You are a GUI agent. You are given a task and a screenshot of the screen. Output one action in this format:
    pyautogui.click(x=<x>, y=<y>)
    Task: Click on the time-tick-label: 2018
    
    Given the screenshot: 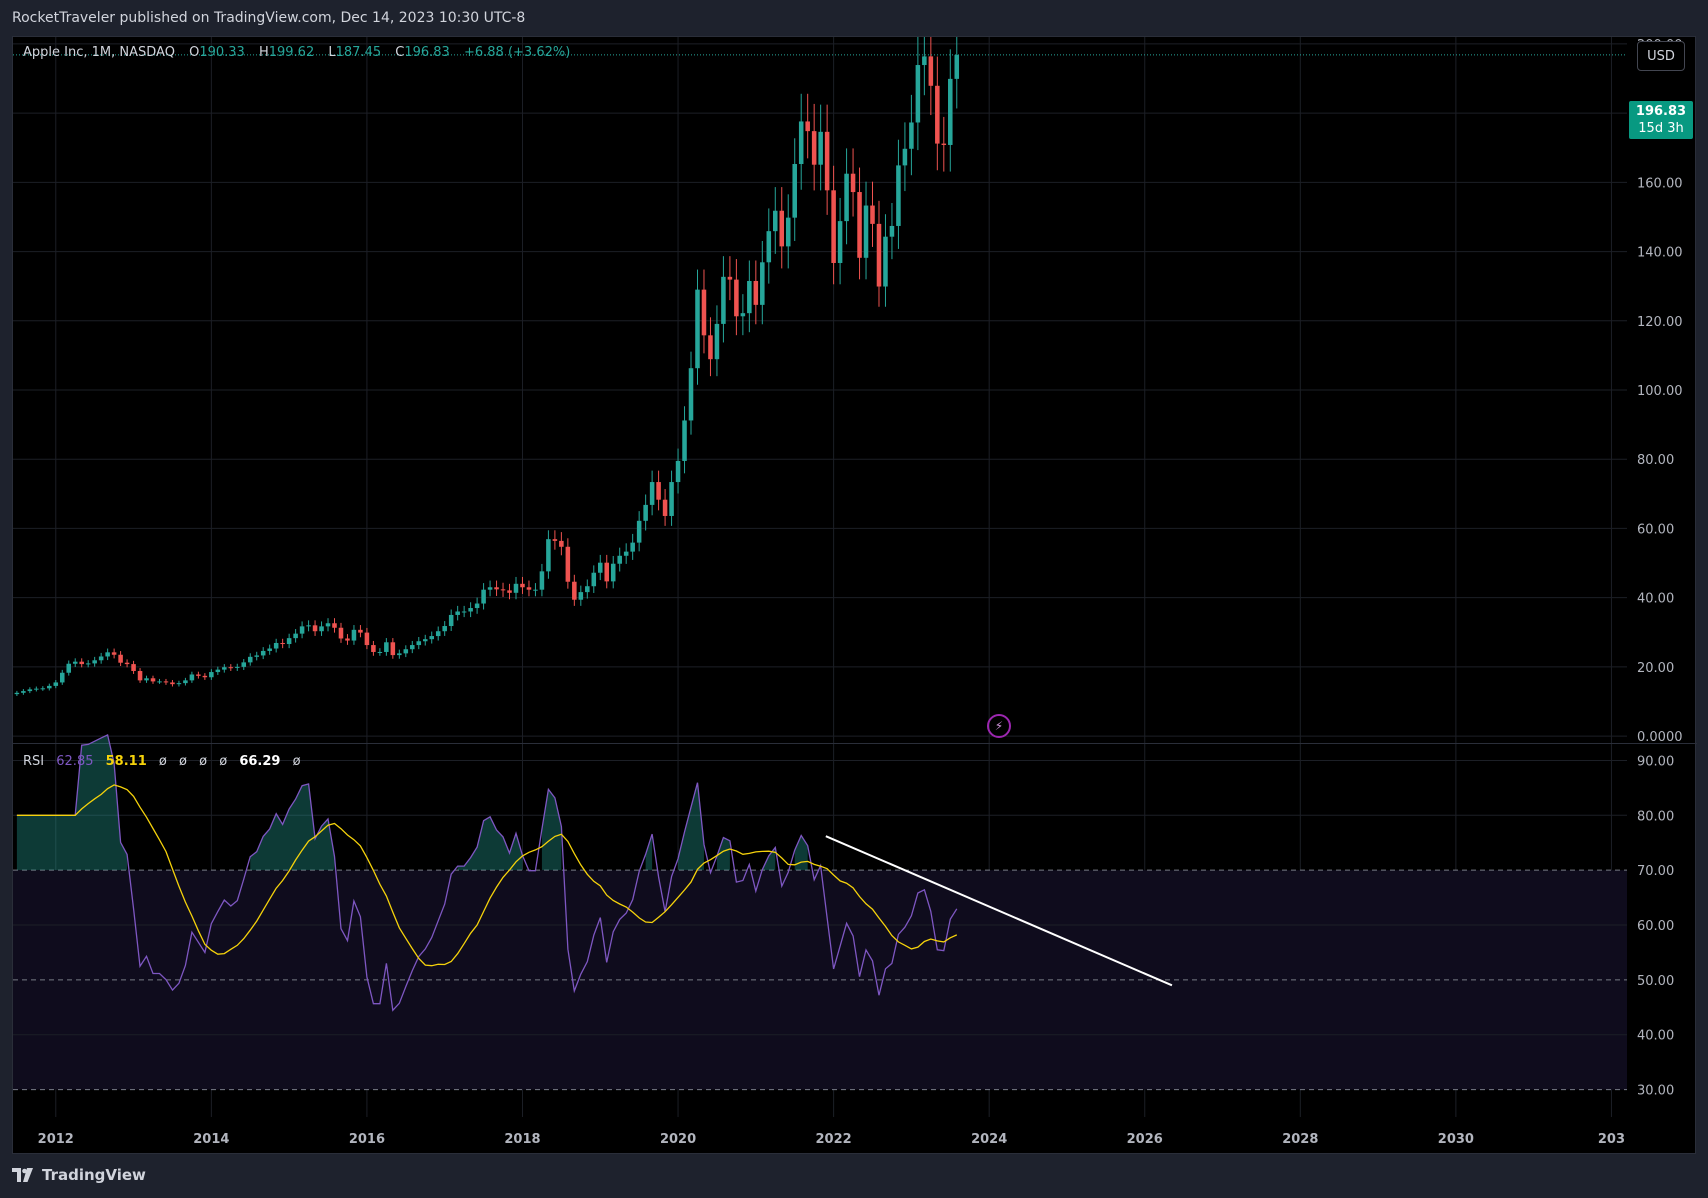 What is the action you would take?
    pyautogui.click(x=522, y=1139)
    